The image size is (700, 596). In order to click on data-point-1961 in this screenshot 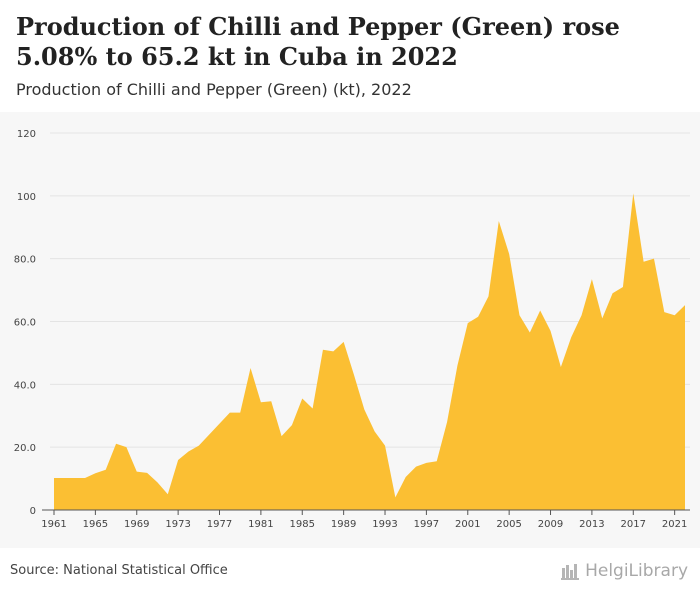, I will do `click(54, 477)`.